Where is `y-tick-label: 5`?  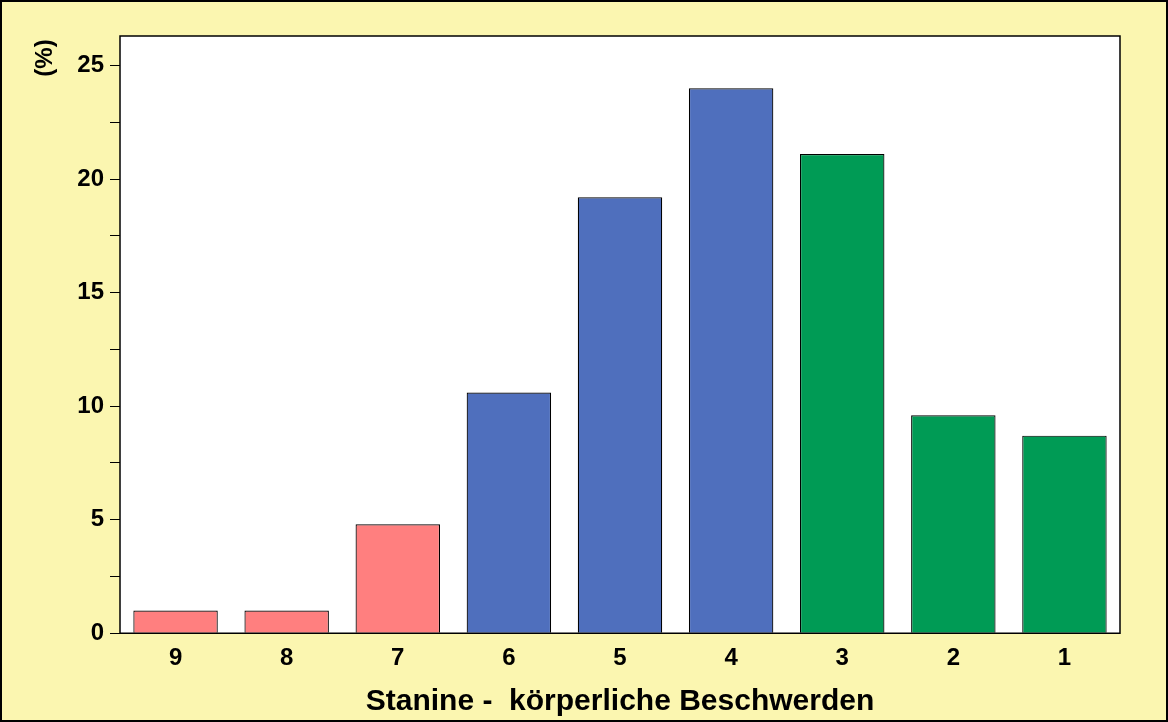 y-tick-label: 5 is located at coordinates (97, 518).